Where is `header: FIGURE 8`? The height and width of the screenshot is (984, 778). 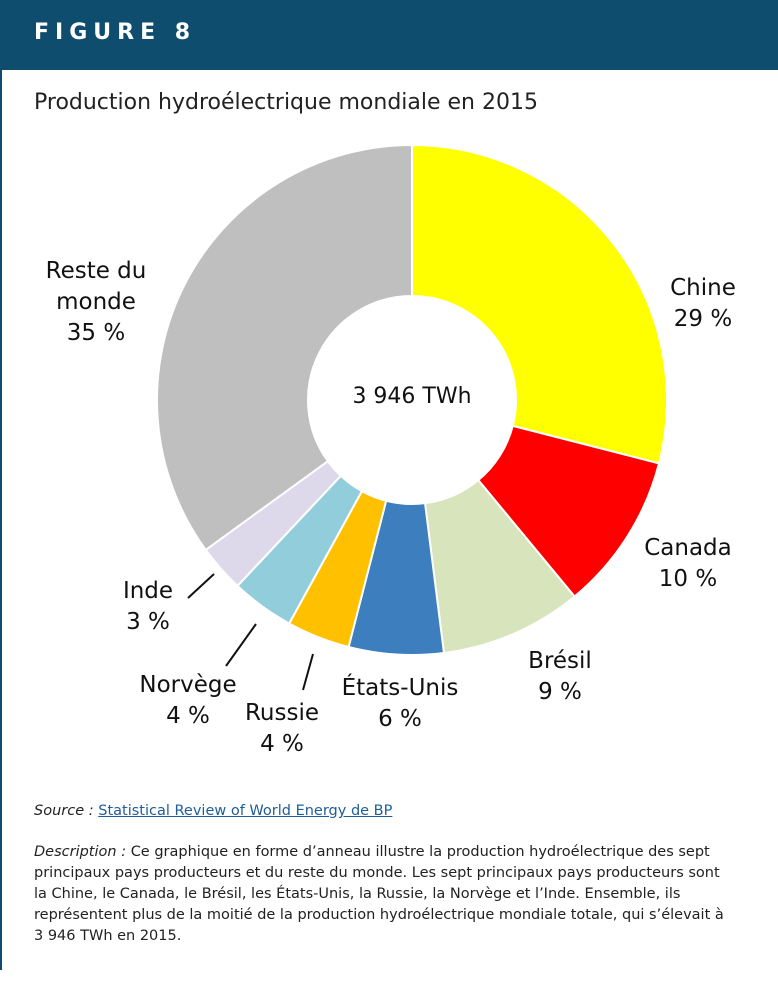 header: FIGURE 8 is located at coordinates (389, 35).